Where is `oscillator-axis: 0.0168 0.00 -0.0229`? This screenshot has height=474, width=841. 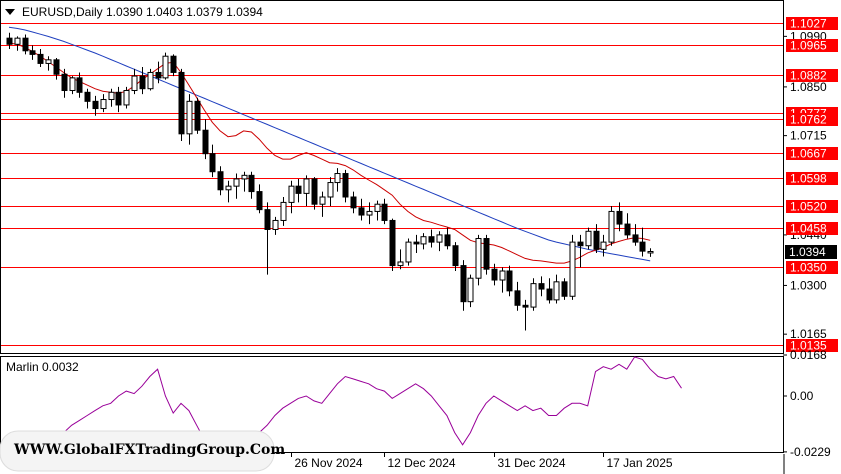
oscillator-axis: 0.0168 0.00 -0.0229 is located at coordinates (807, 403).